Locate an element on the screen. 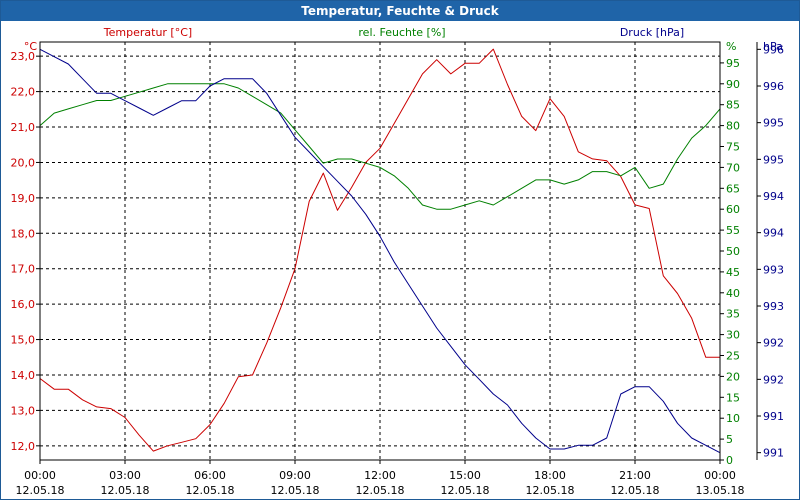 This screenshot has height=500, width=800. temperature-tick-label: 12,0 is located at coordinates (23, 446).